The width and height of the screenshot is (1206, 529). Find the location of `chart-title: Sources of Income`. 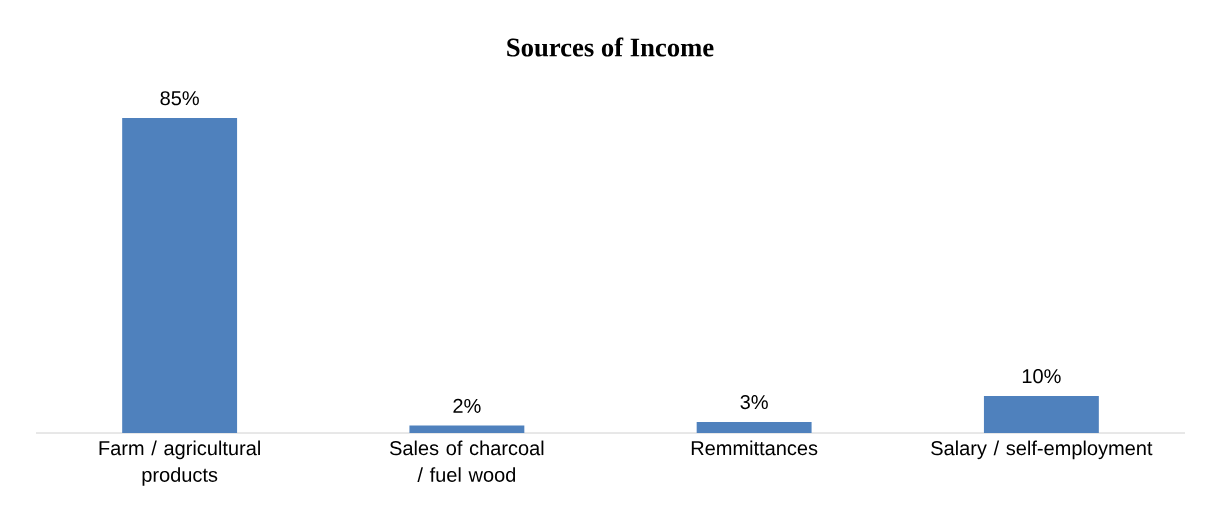

chart-title: Sources of Income is located at coordinates (610, 47).